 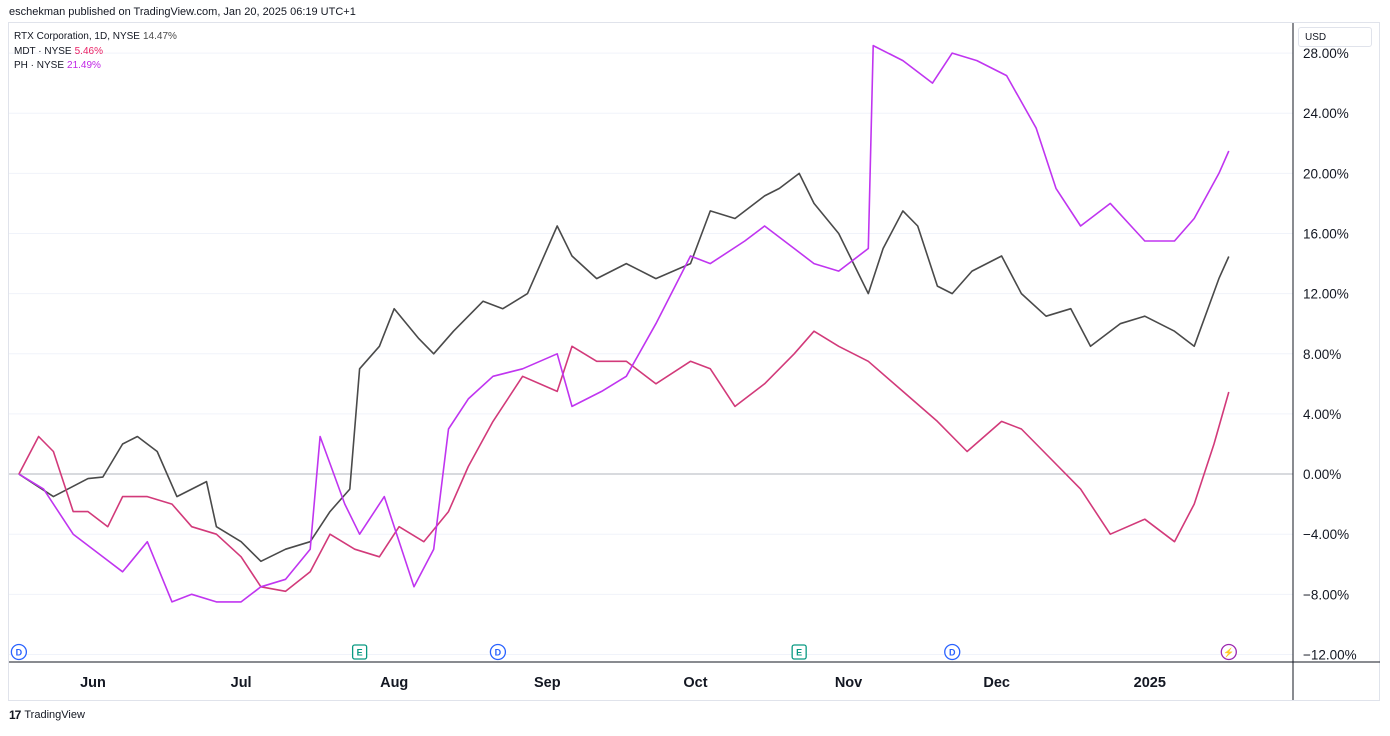 What do you see at coordinates (15, 715) in the screenshot?
I see `tradingview-logo-icon: 17` at bounding box center [15, 715].